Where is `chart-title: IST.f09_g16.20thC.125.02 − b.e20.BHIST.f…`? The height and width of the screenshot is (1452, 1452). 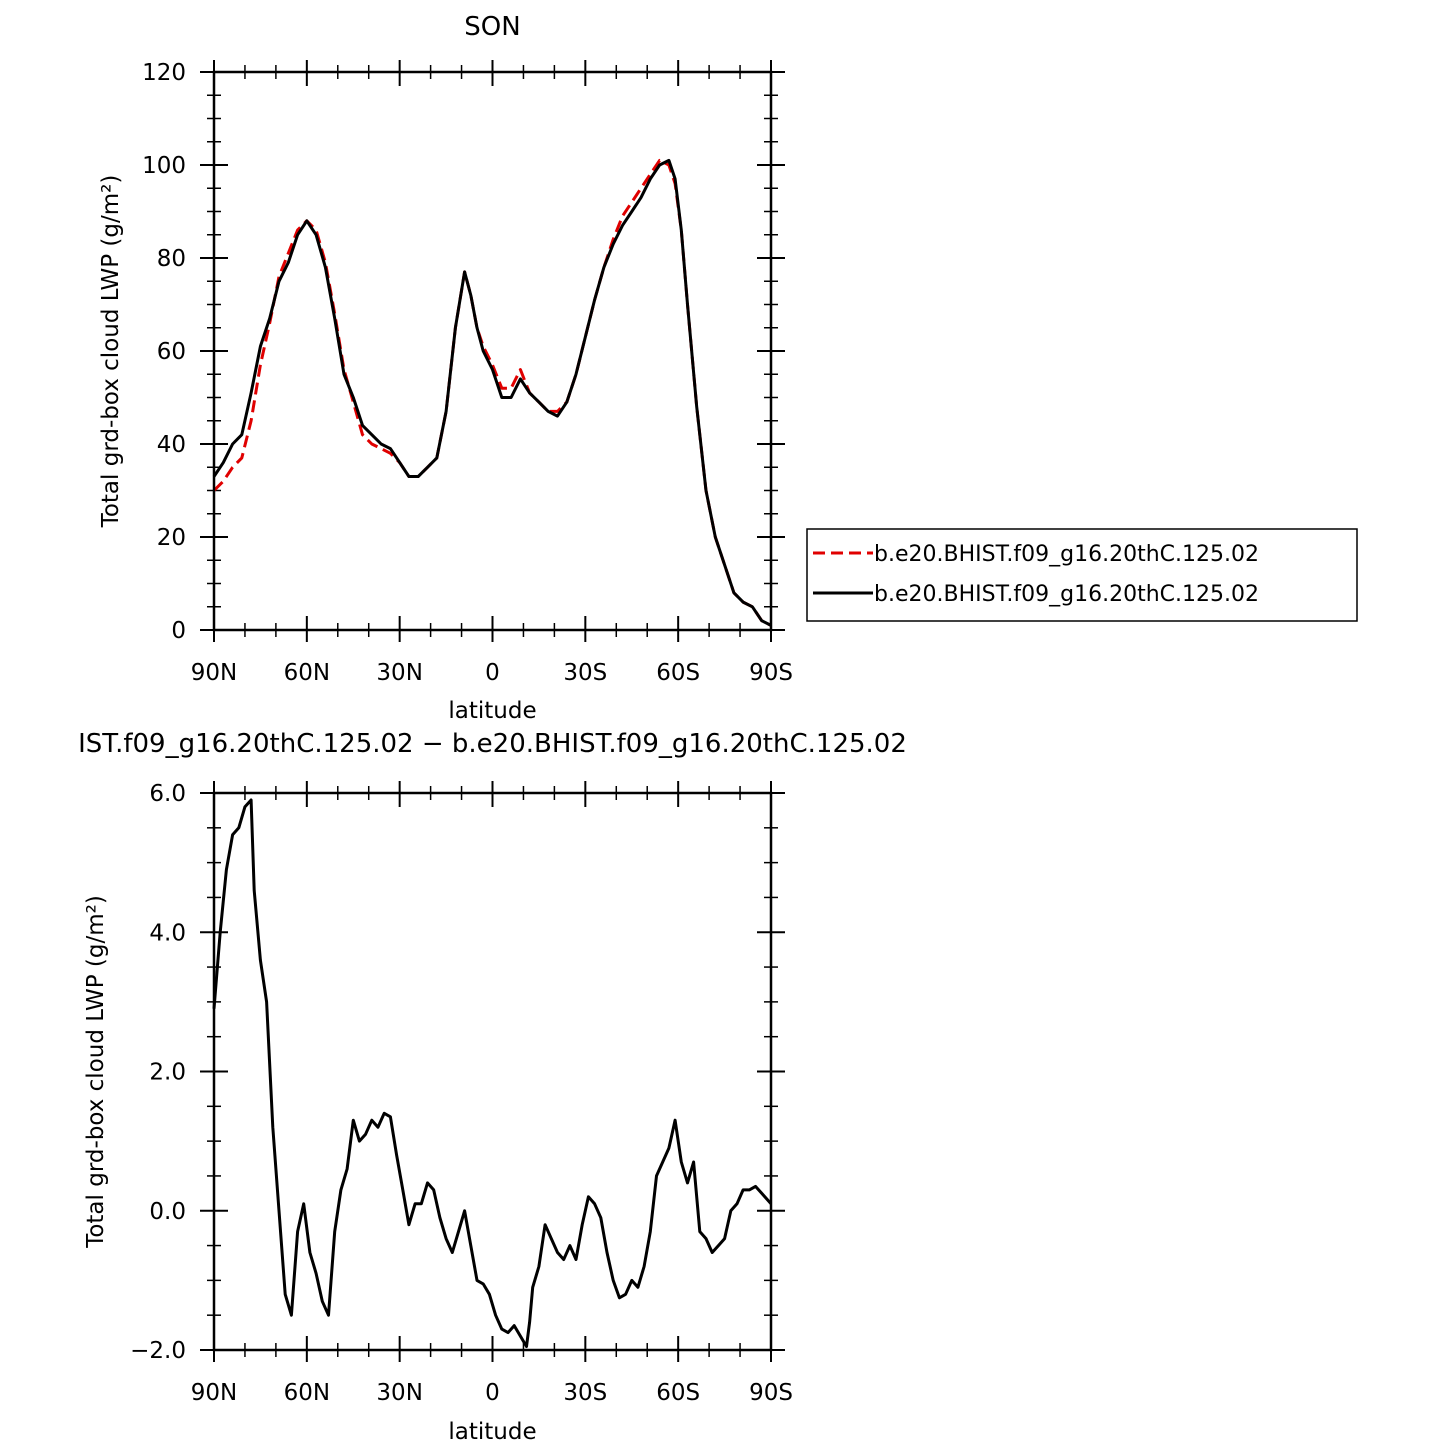
chart-title: IST.f09_g16.20thC.125.02 − b.e20.BHIST.f… is located at coordinates (492, 744).